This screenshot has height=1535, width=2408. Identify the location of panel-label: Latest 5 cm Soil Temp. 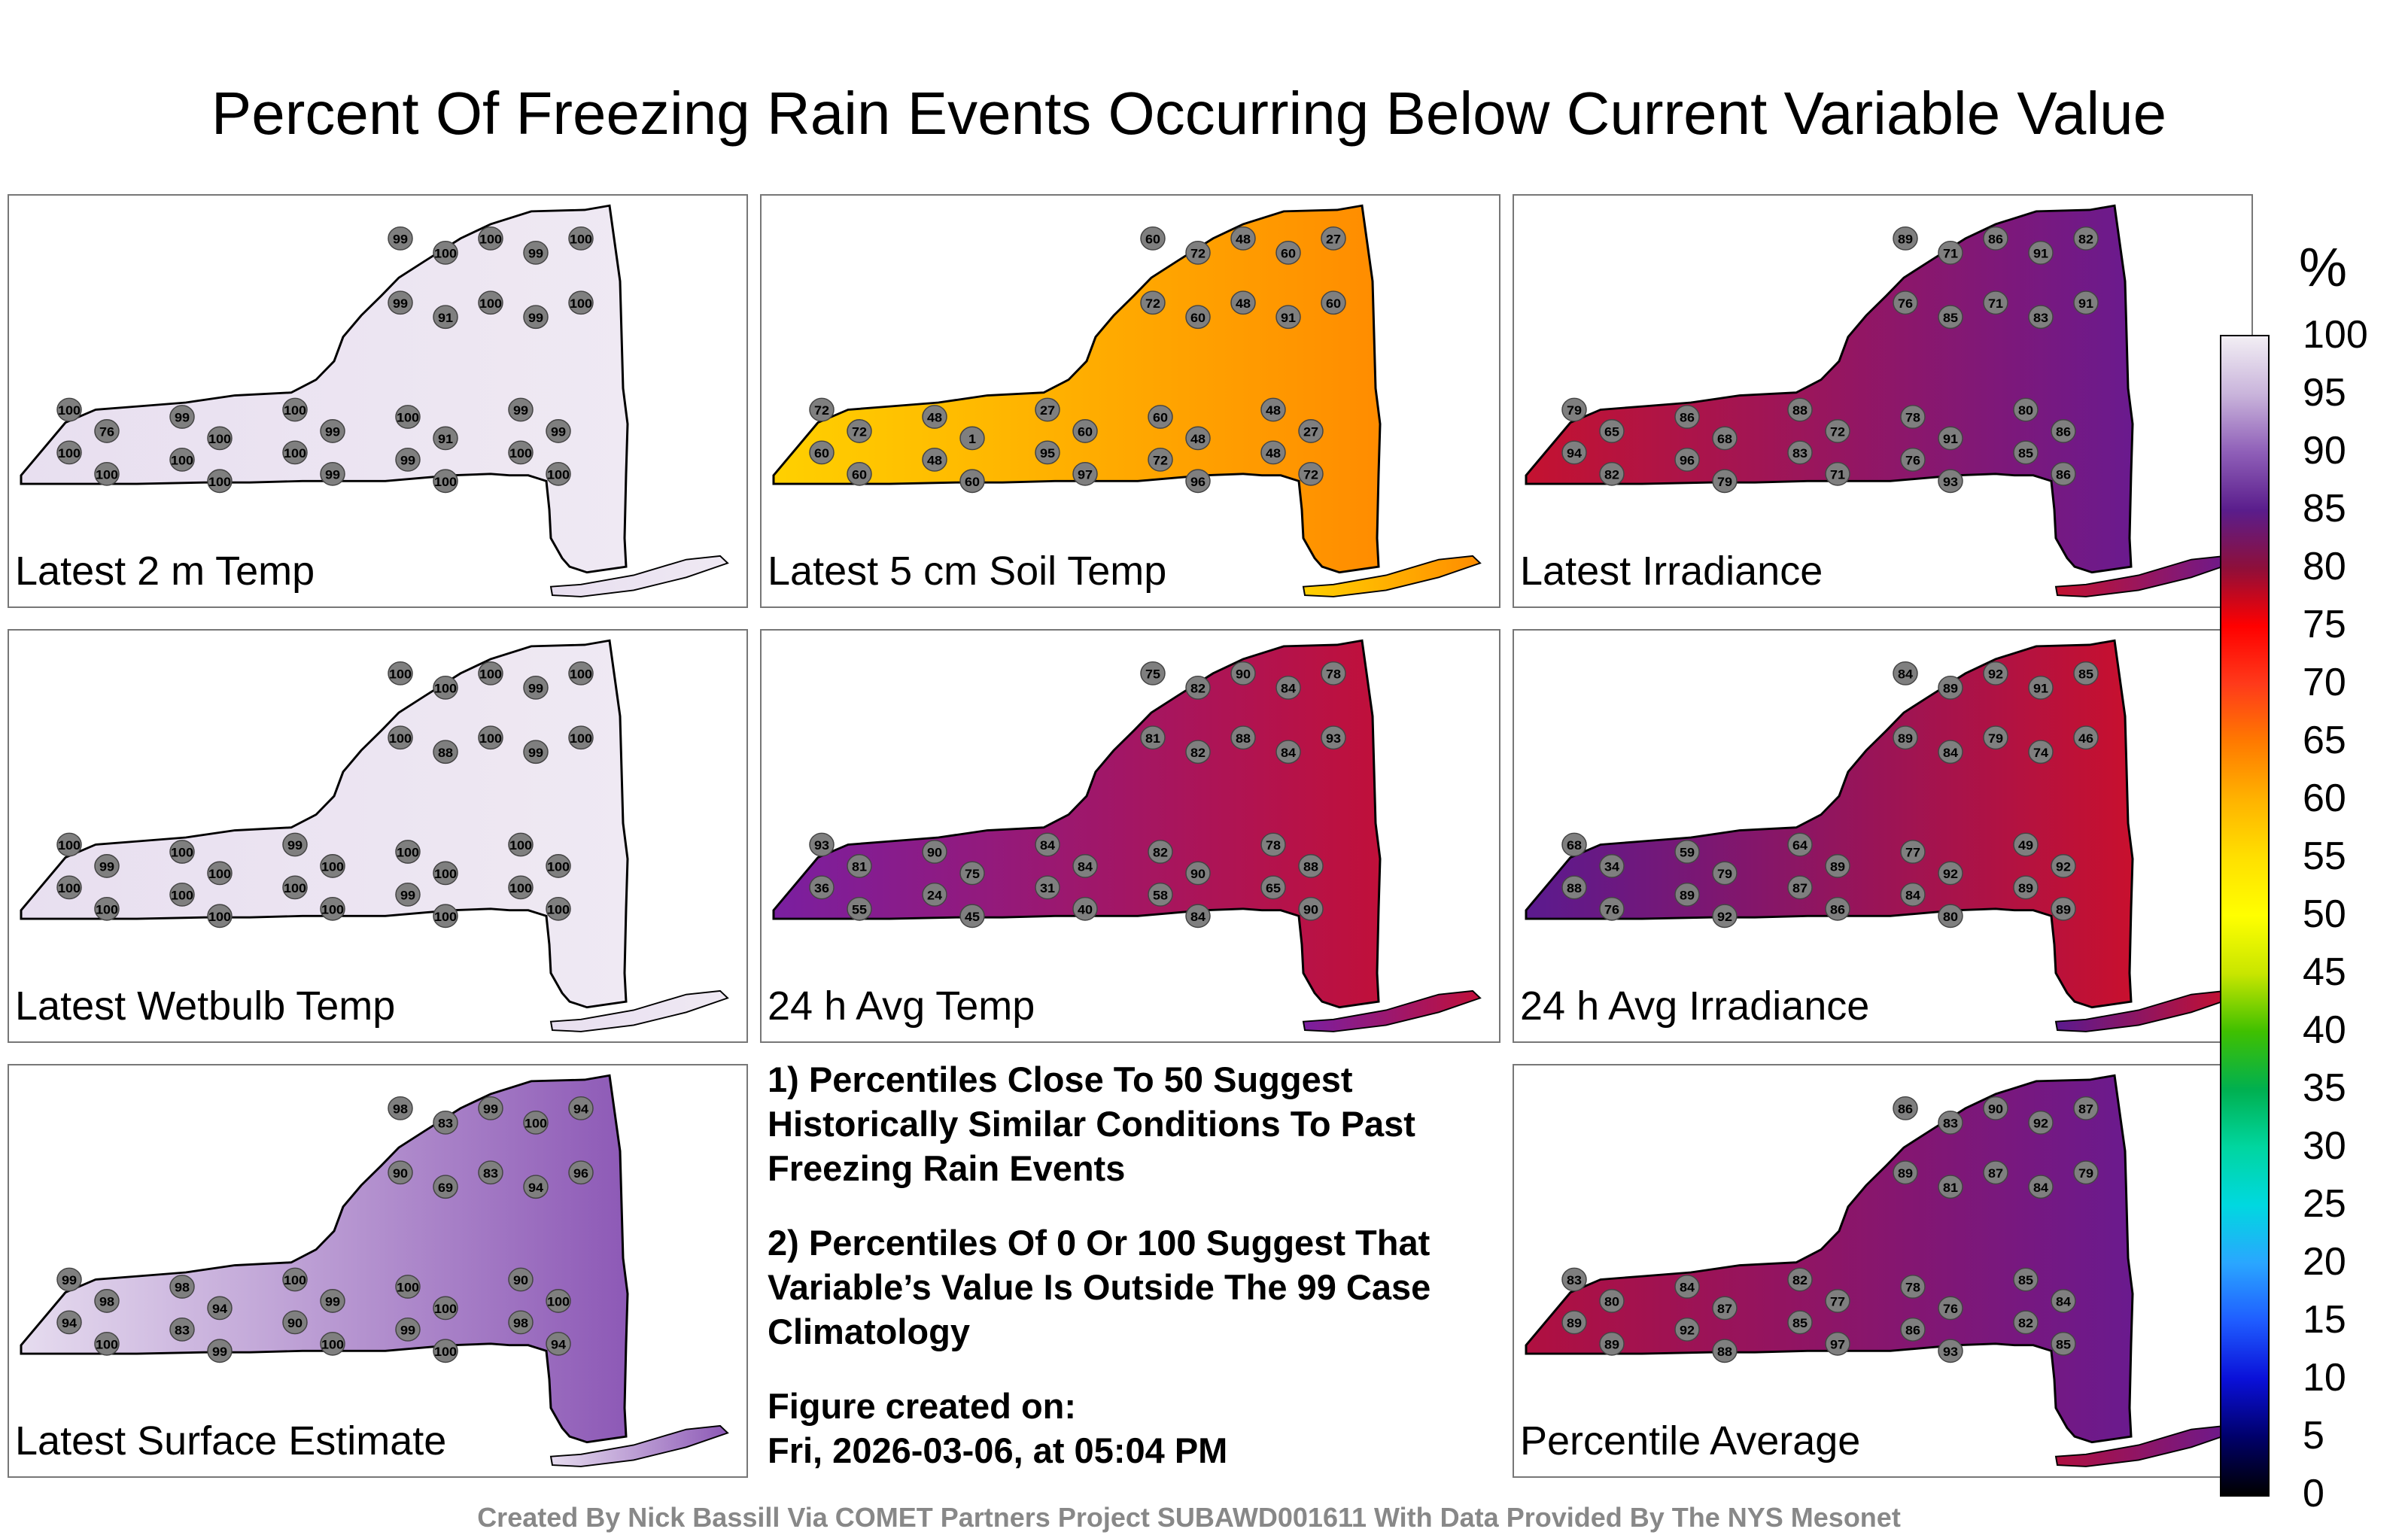
(967, 571).